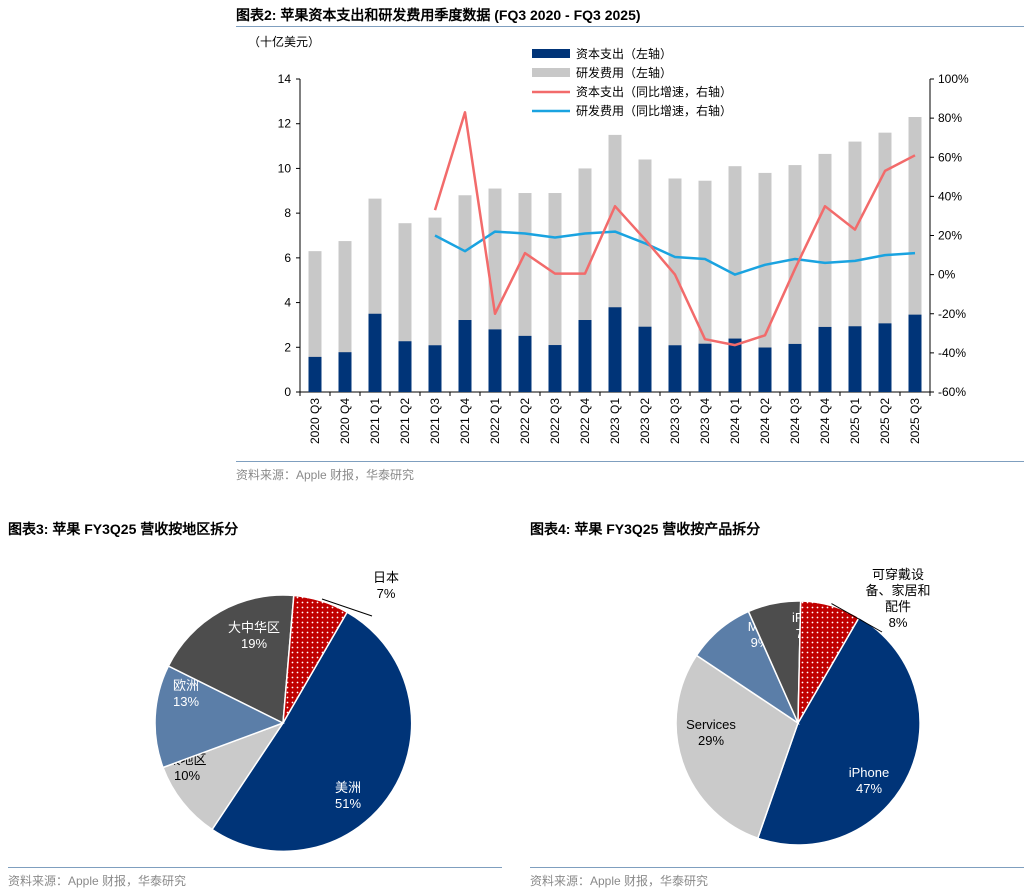 Image resolution: width=1030 pixels, height=893 pixels. What do you see at coordinates (947, 275) in the screenshot?
I see `right-tick-label: 0%` at bounding box center [947, 275].